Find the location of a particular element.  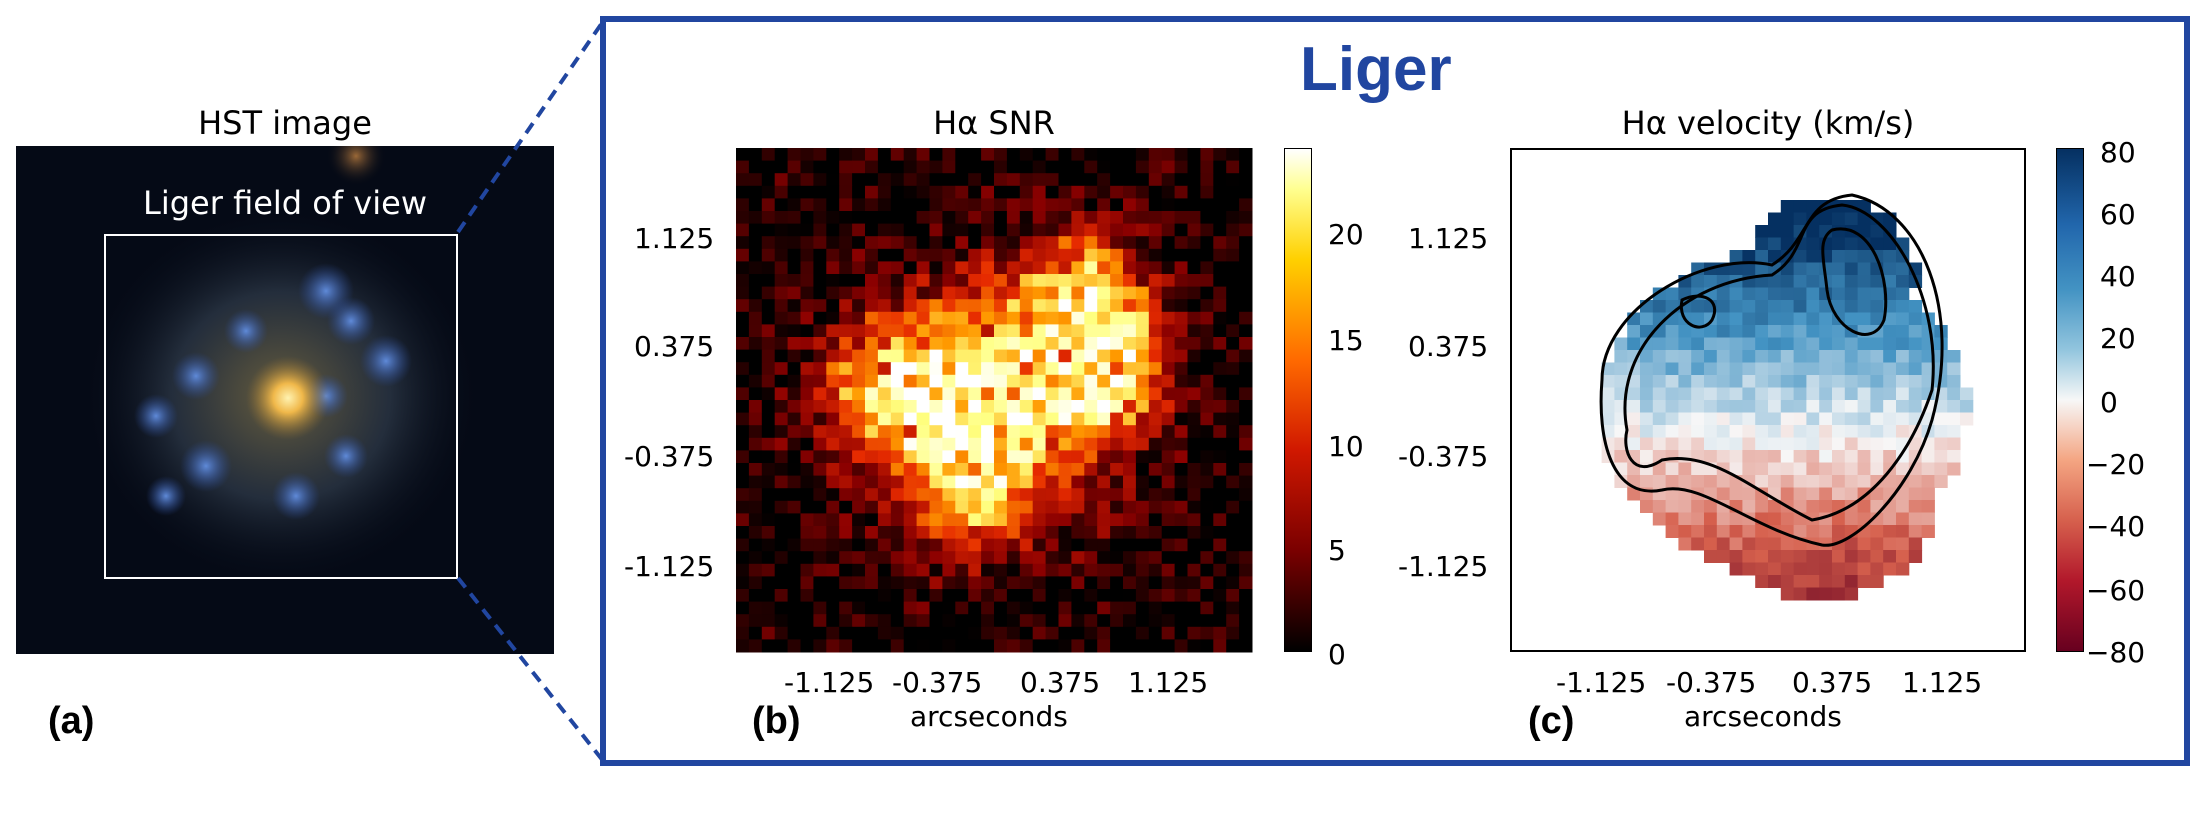

velocity-xtick: 1.125 is located at coordinates (1942, 682).